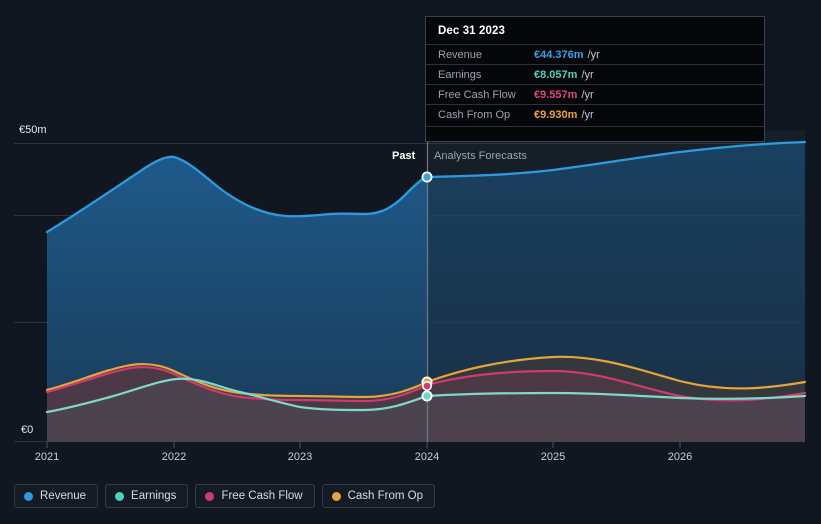  What do you see at coordinates (587, 94) in the screenshot?
I see `tooltip-unit-free-cash-flow: /yr` at bounding box center [587, 94].